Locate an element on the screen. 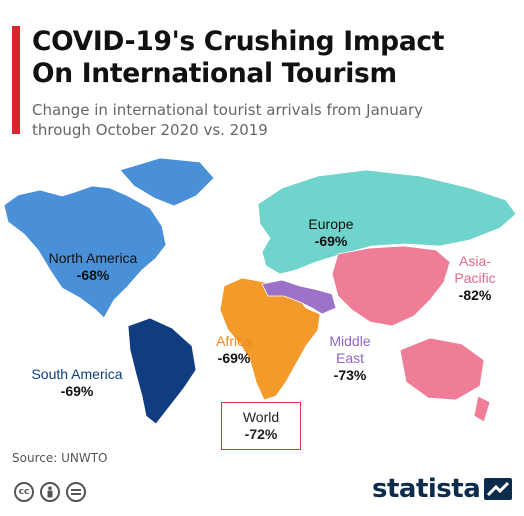 This screenshot has height=516, width=524. cc-icon: cc is located at coordinates (24, 492).